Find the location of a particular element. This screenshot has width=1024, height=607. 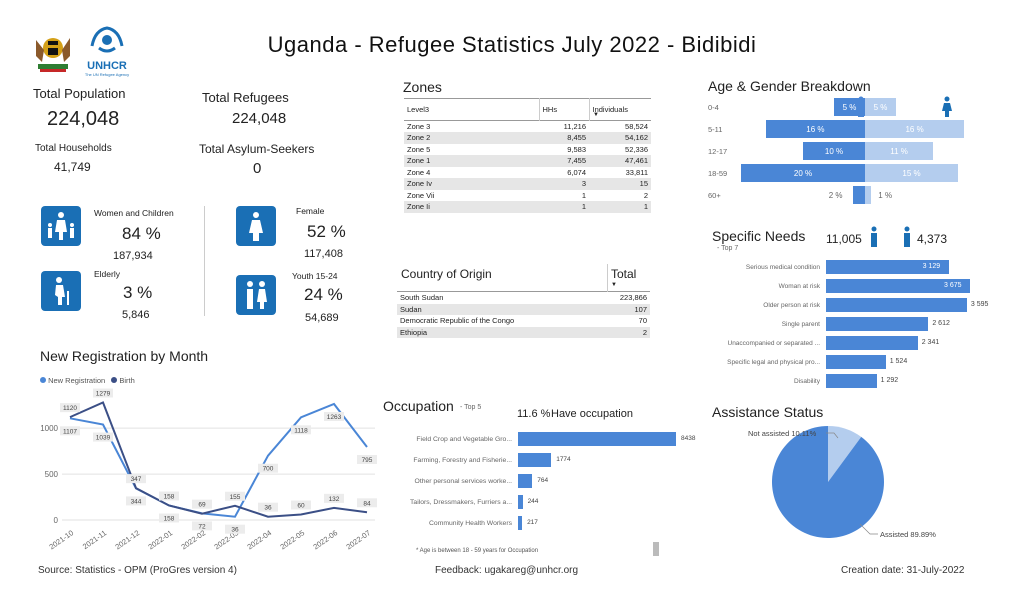

origin-country: Sudan is located at coordinates (496, 309).